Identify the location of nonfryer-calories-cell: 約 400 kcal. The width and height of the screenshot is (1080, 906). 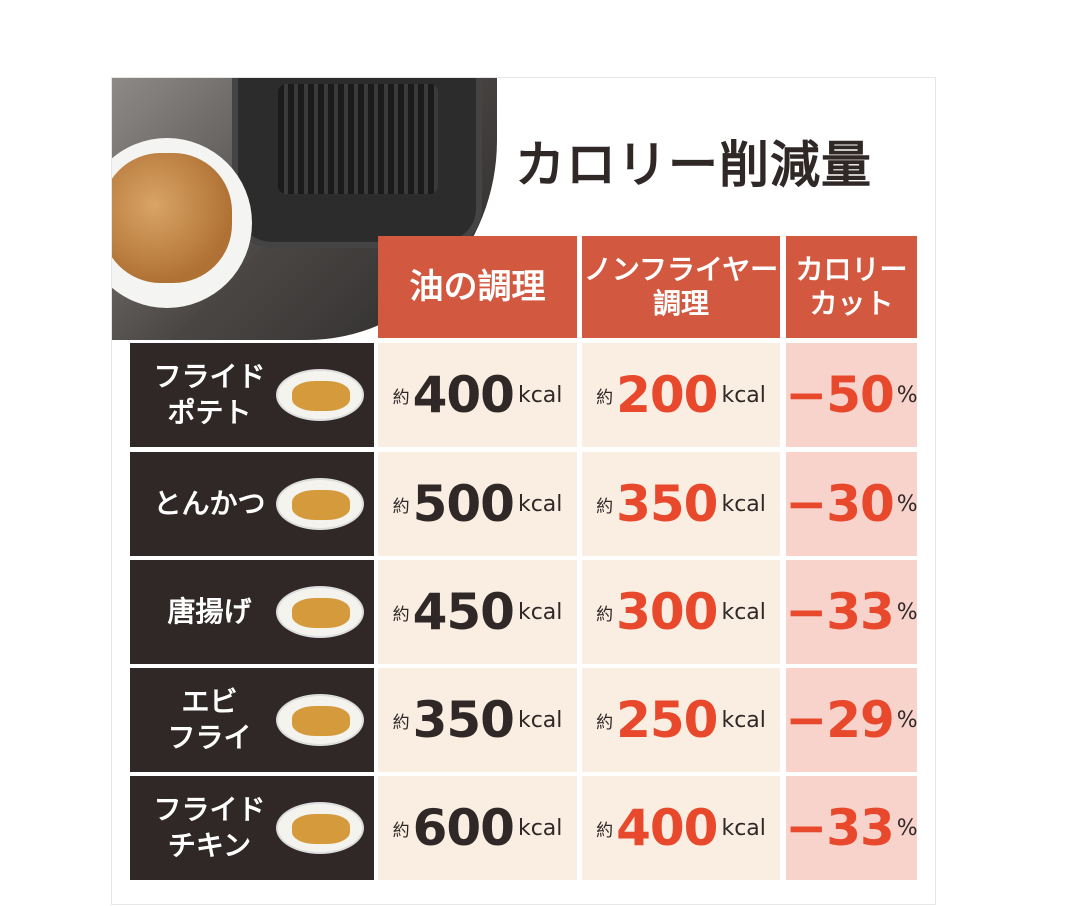
(681, 828).